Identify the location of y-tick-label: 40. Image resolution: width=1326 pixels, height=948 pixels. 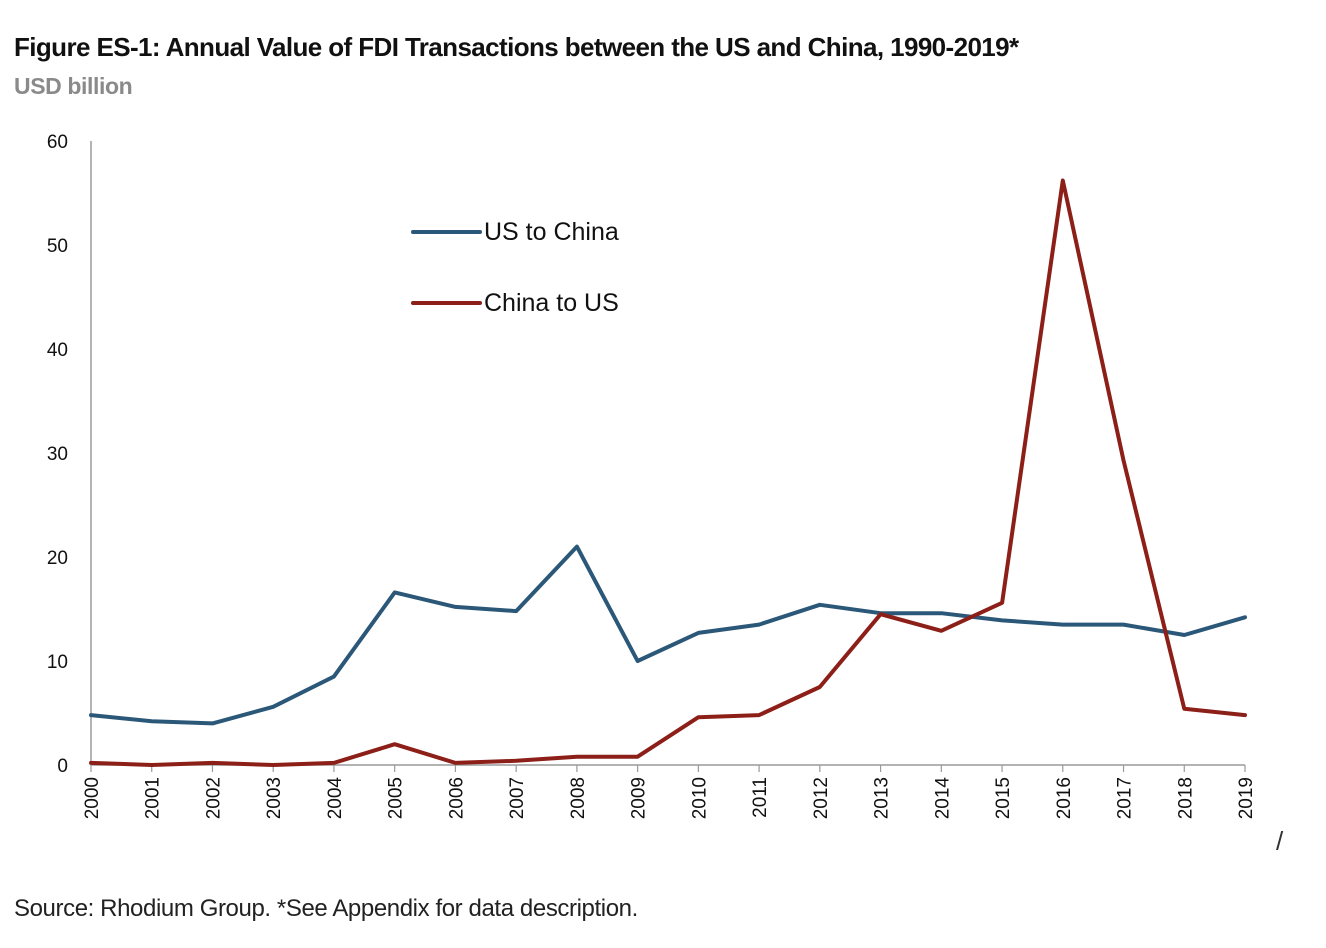
(57, 350).